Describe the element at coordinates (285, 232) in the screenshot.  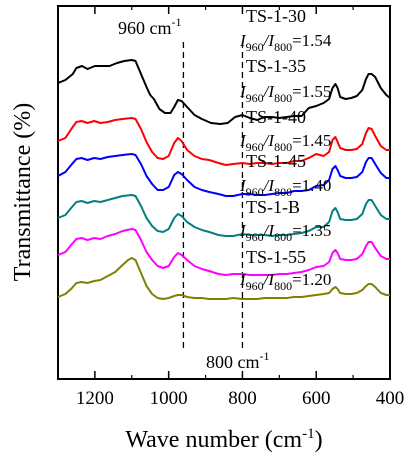
I see `ratio-label: I960/I800=1.35` at that location.